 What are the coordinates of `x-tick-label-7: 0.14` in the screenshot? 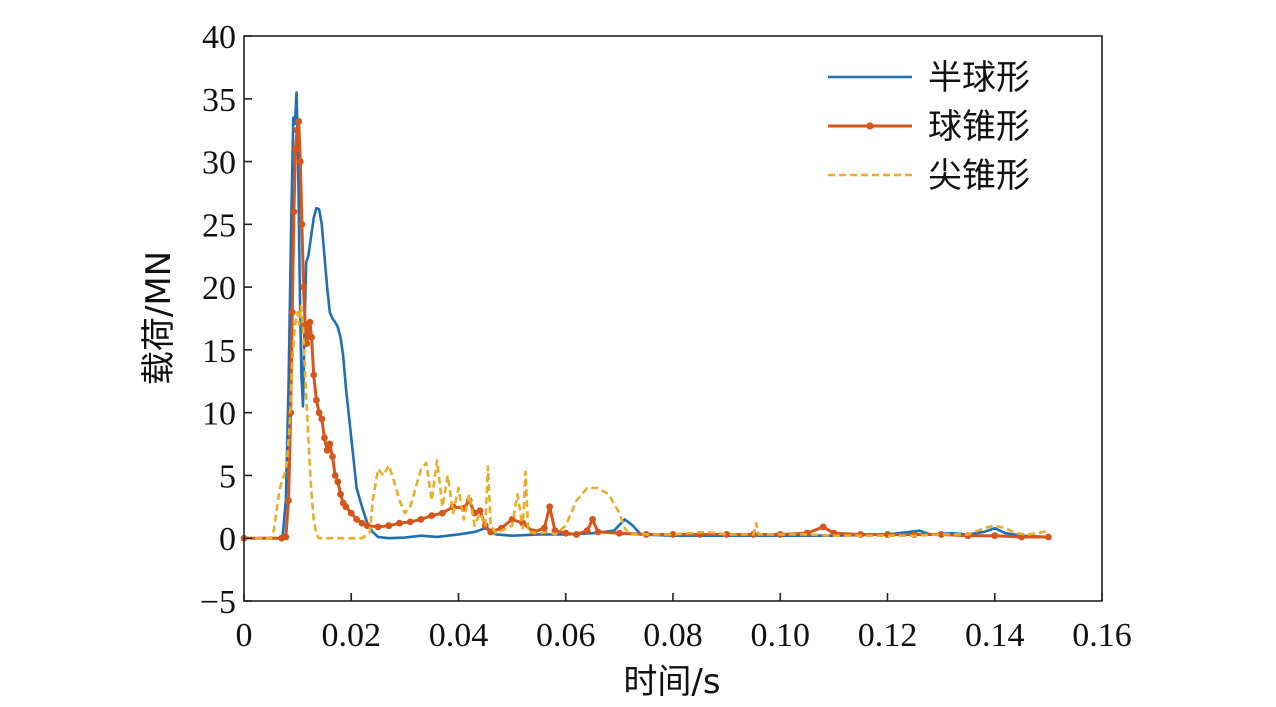 It's located at (995, 635).